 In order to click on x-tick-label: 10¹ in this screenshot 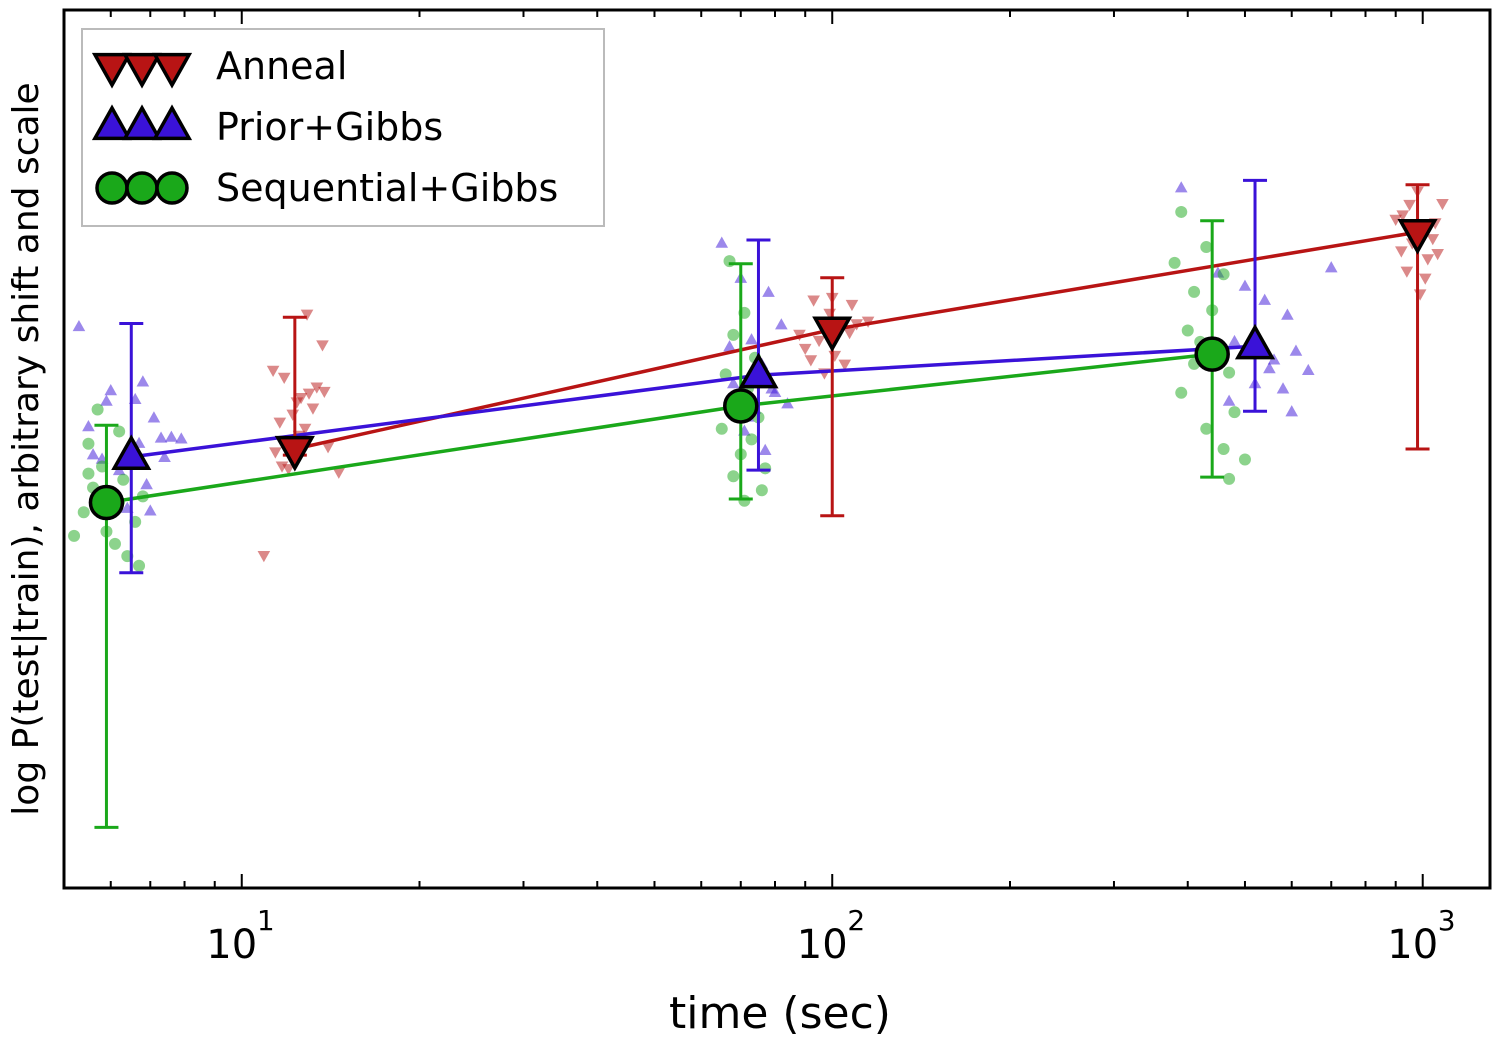, I will do `click(240, 936)`.